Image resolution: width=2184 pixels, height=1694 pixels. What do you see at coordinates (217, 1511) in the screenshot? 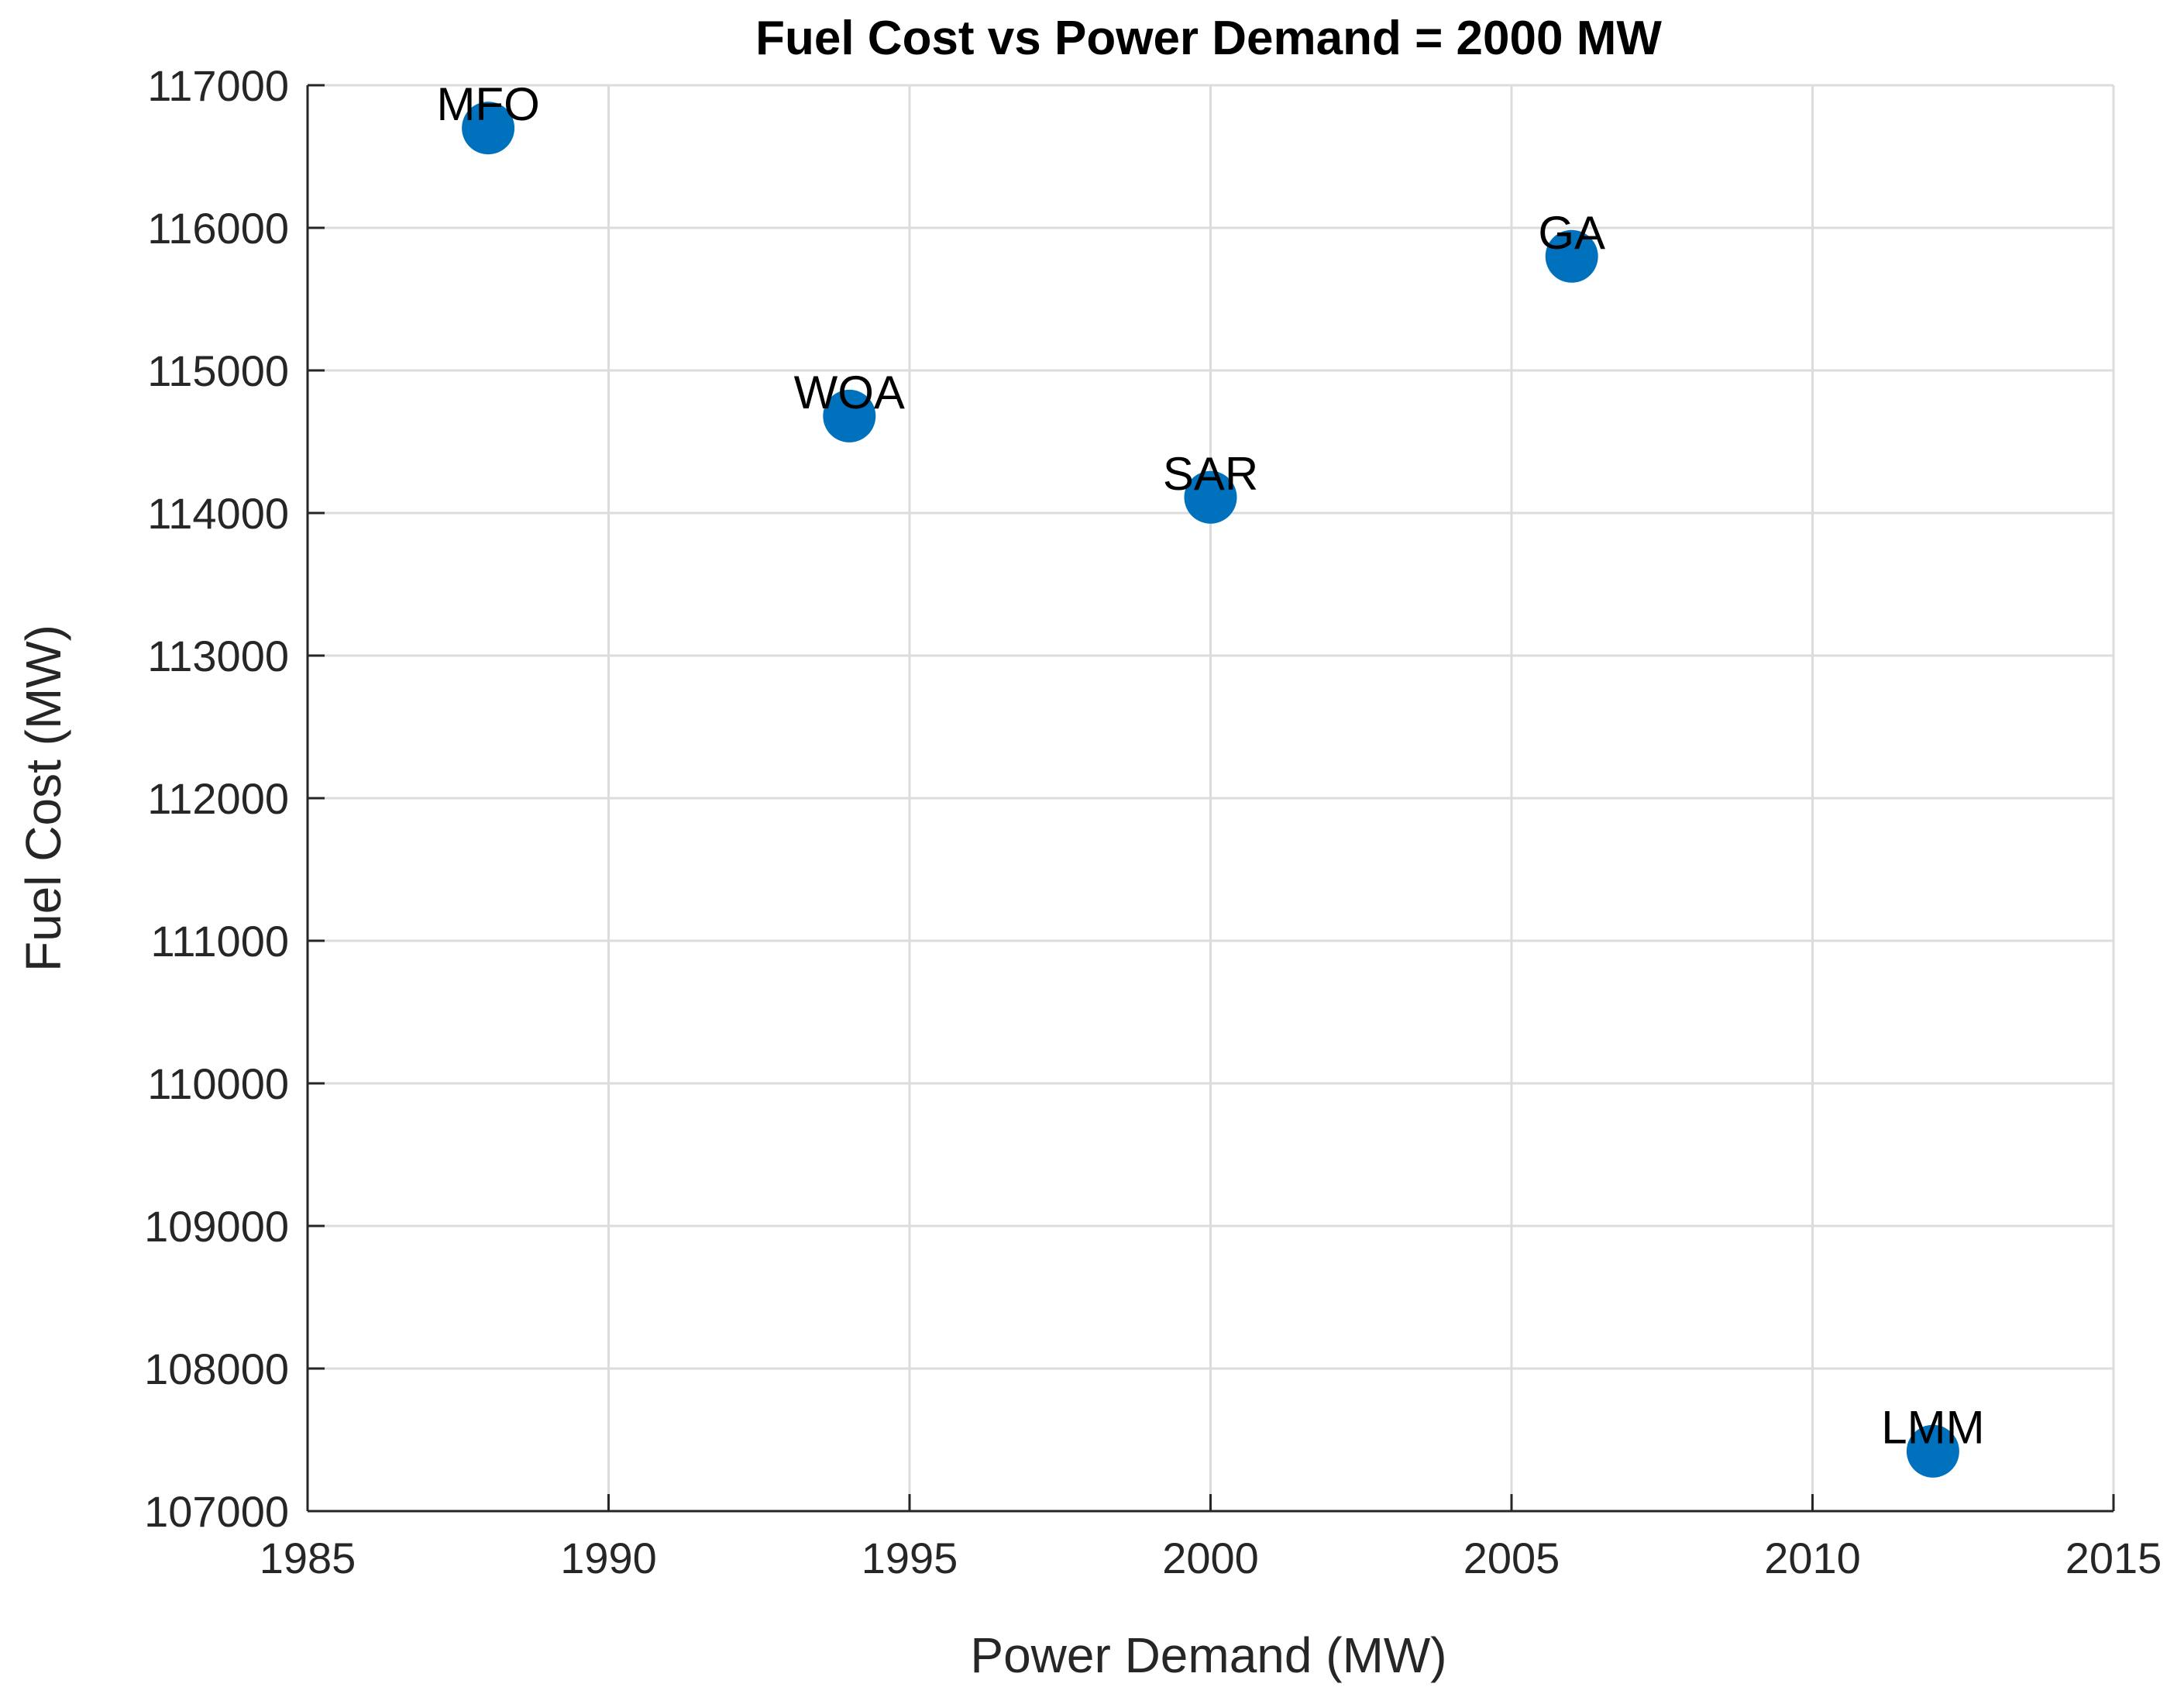
I see `y-tick-label: 107000` at bounding box center [217, 1511].